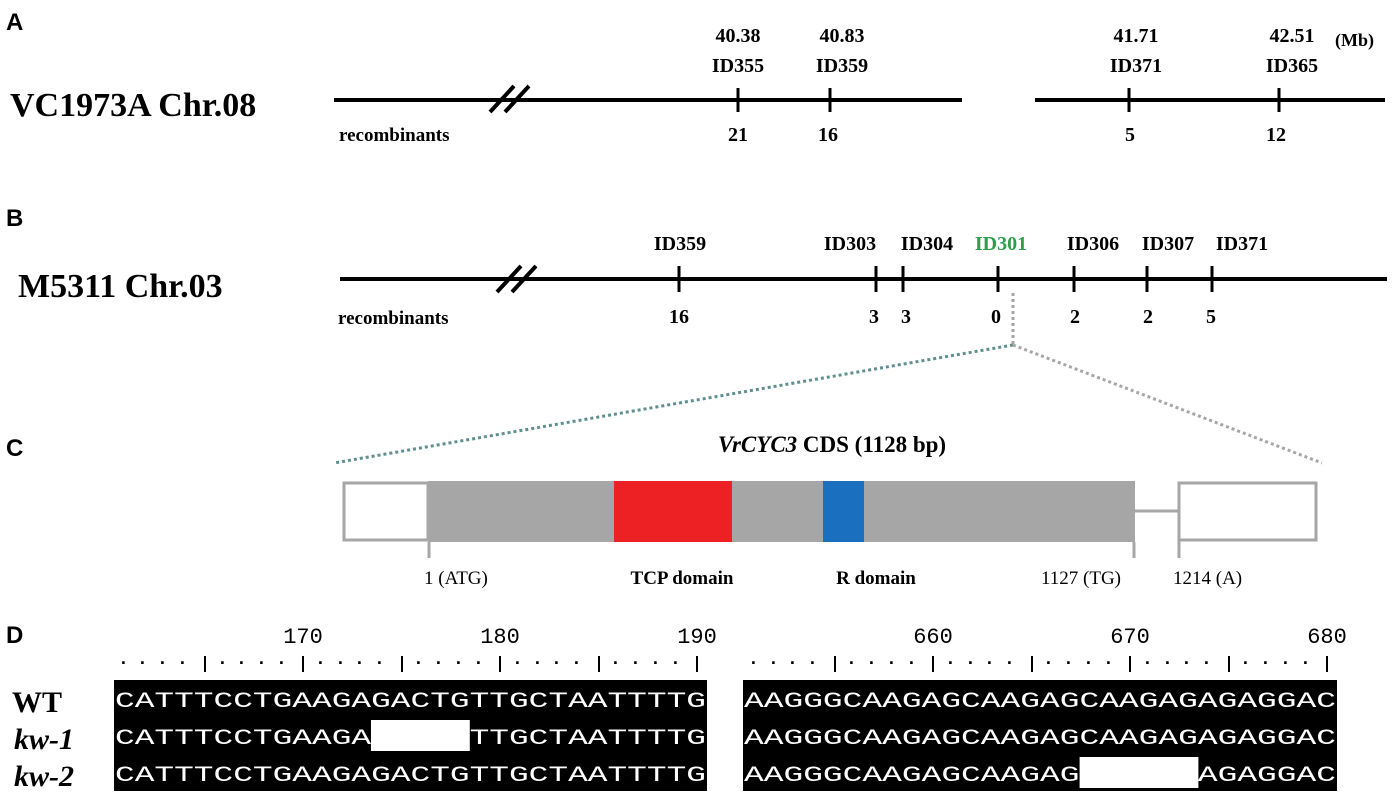 The width and height of the screenshot is (1392, 802). Describe the element at coordinates (1292, 36) in the screenshot. I see `marker-position: 42.51` at that location.